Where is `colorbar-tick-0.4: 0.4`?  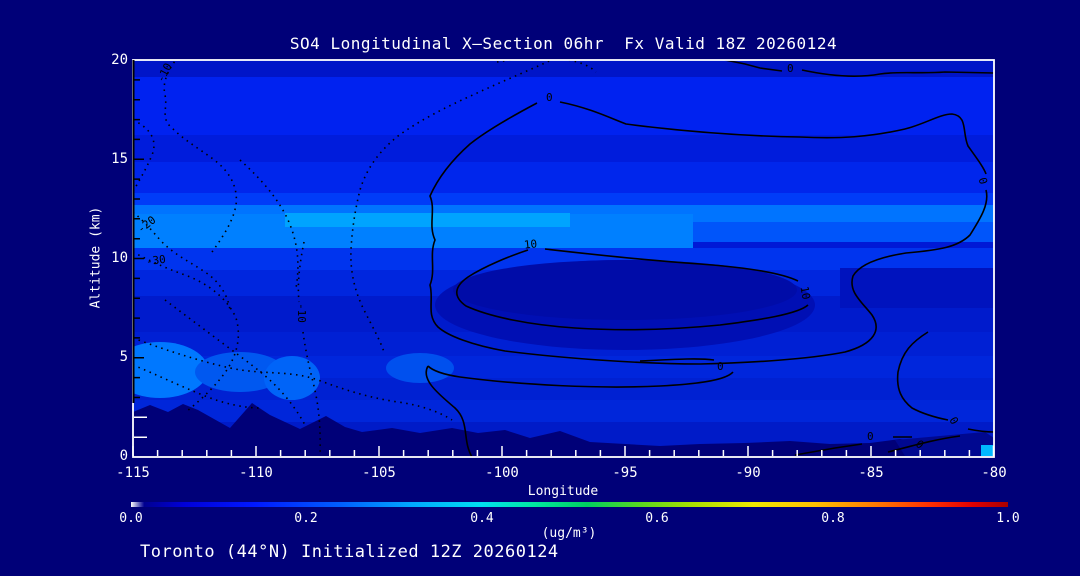 colorbar-tick-0.4: 0.4 is located at coordinates (482, 518).